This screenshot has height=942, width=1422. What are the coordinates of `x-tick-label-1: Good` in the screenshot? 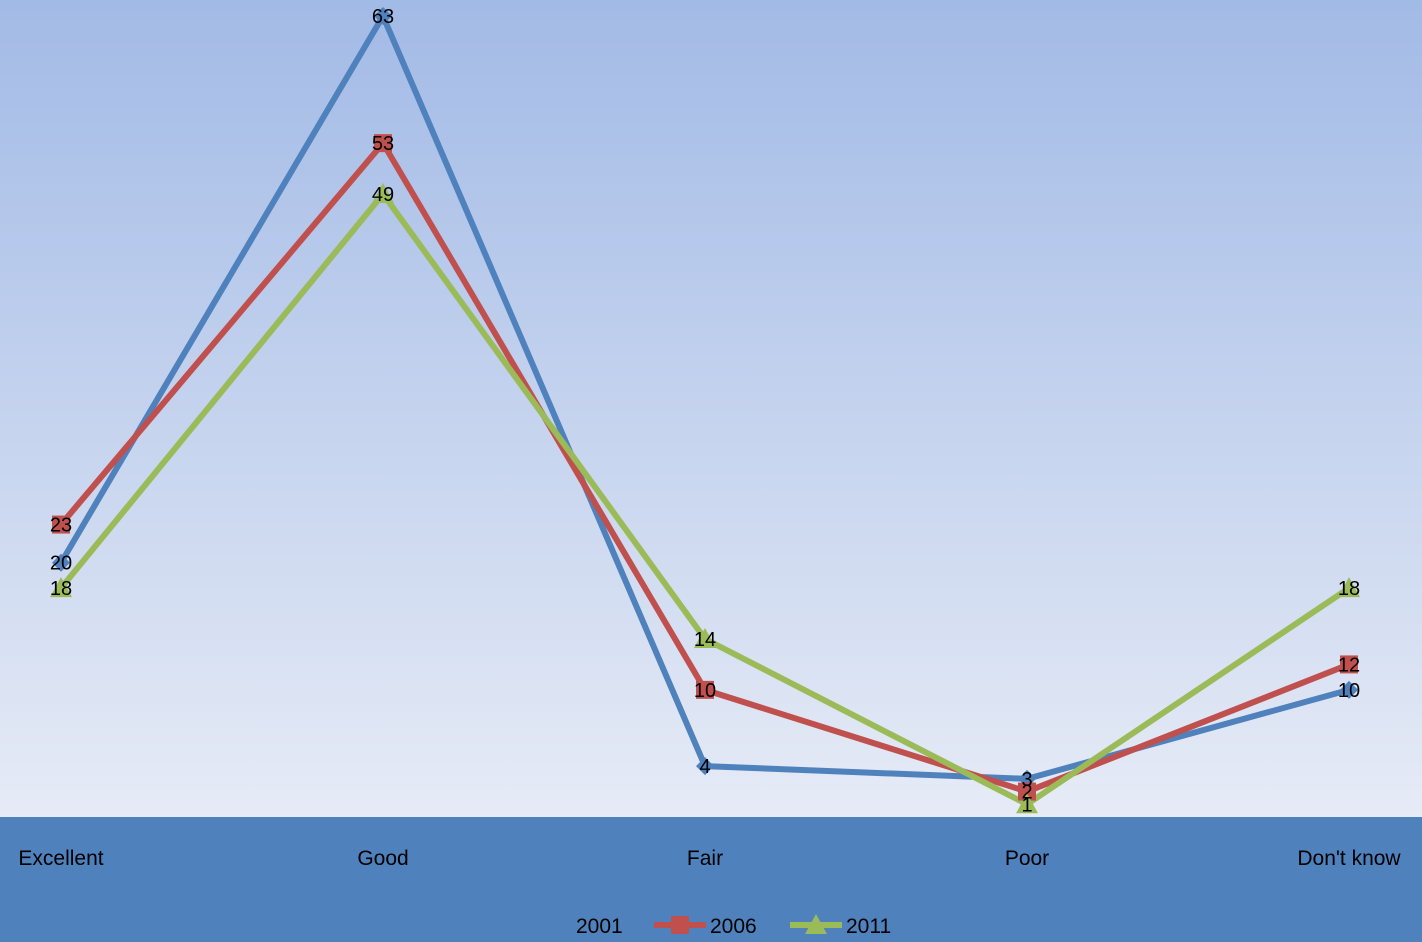 It's located at (382, 858).